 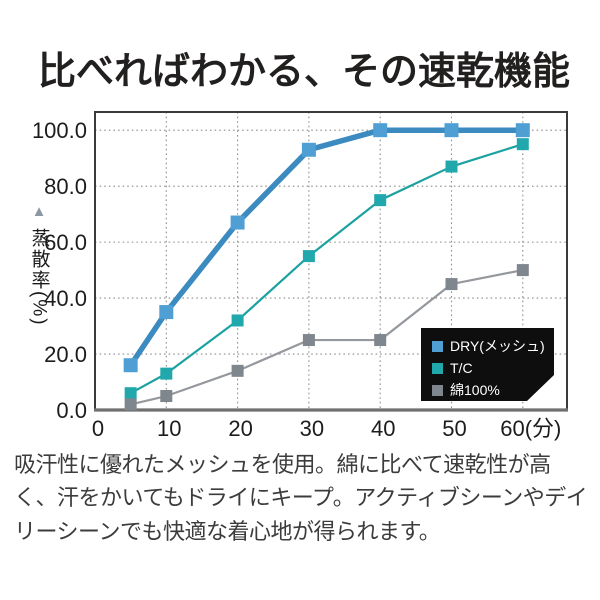 I want to click on y-tick-label: 20.0, so click(x=65, y=354).